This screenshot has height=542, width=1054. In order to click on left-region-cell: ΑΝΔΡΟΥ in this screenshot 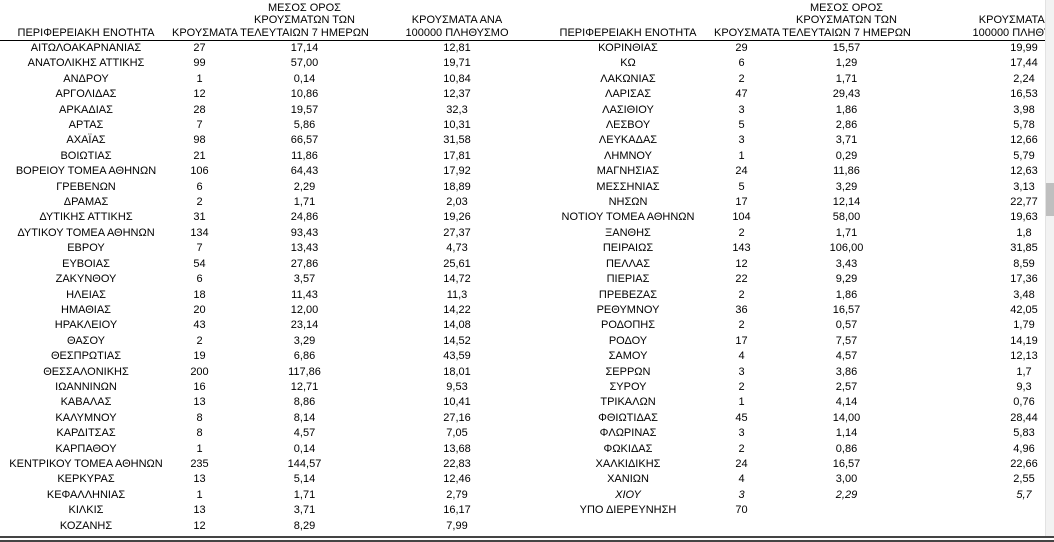, I will do `click(86, 78)`.